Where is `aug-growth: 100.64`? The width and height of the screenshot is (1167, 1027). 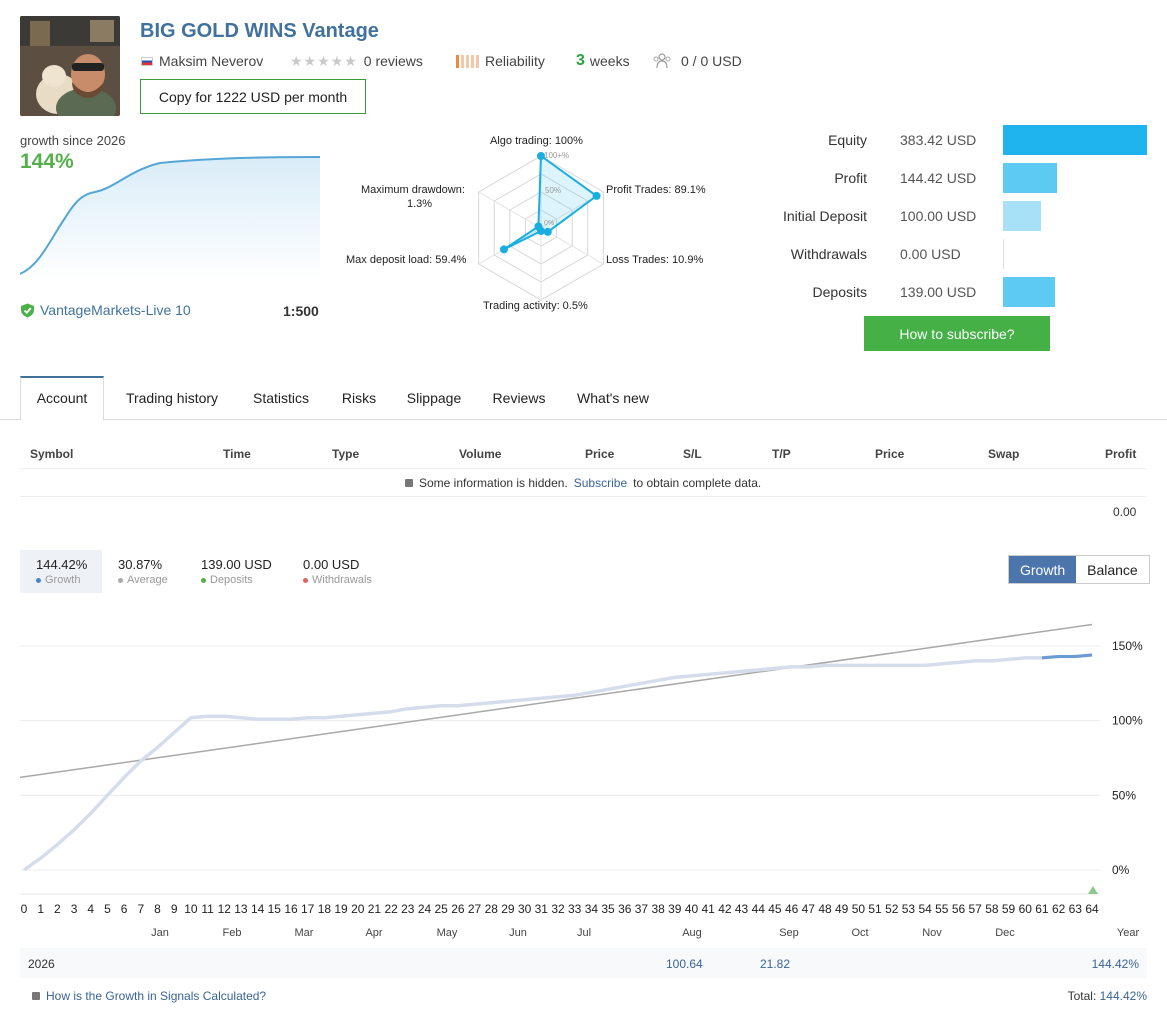 aug-growth: 100.64 is located at coordinates (684, 964).